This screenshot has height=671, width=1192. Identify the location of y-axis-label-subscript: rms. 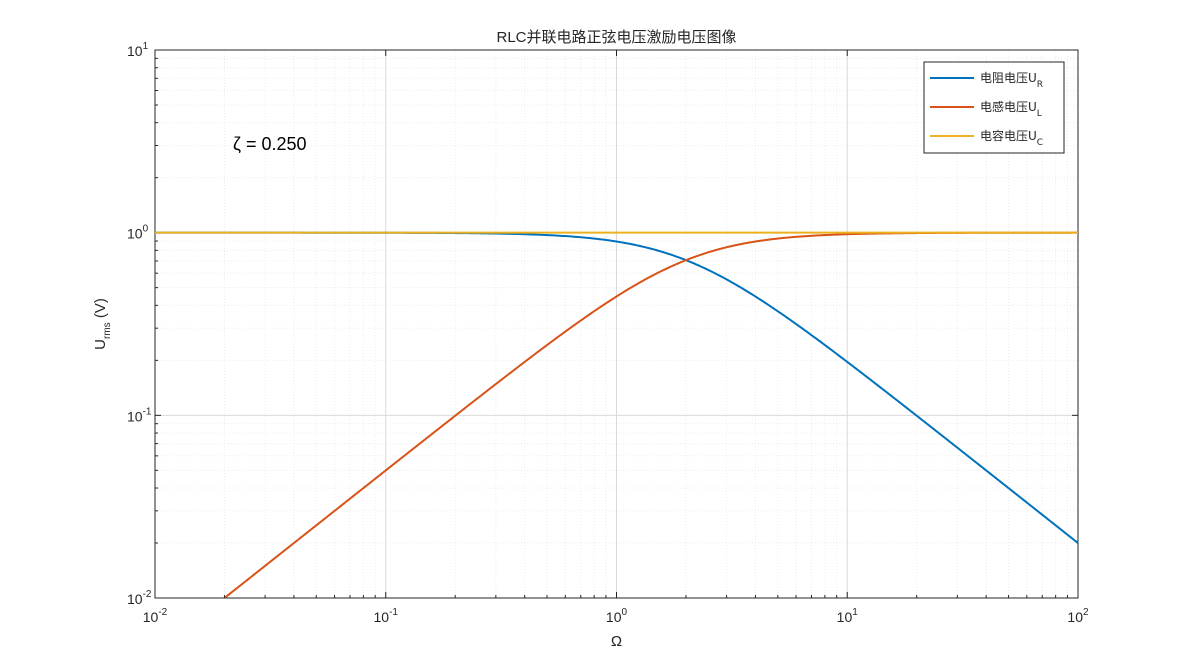
(107, 330).